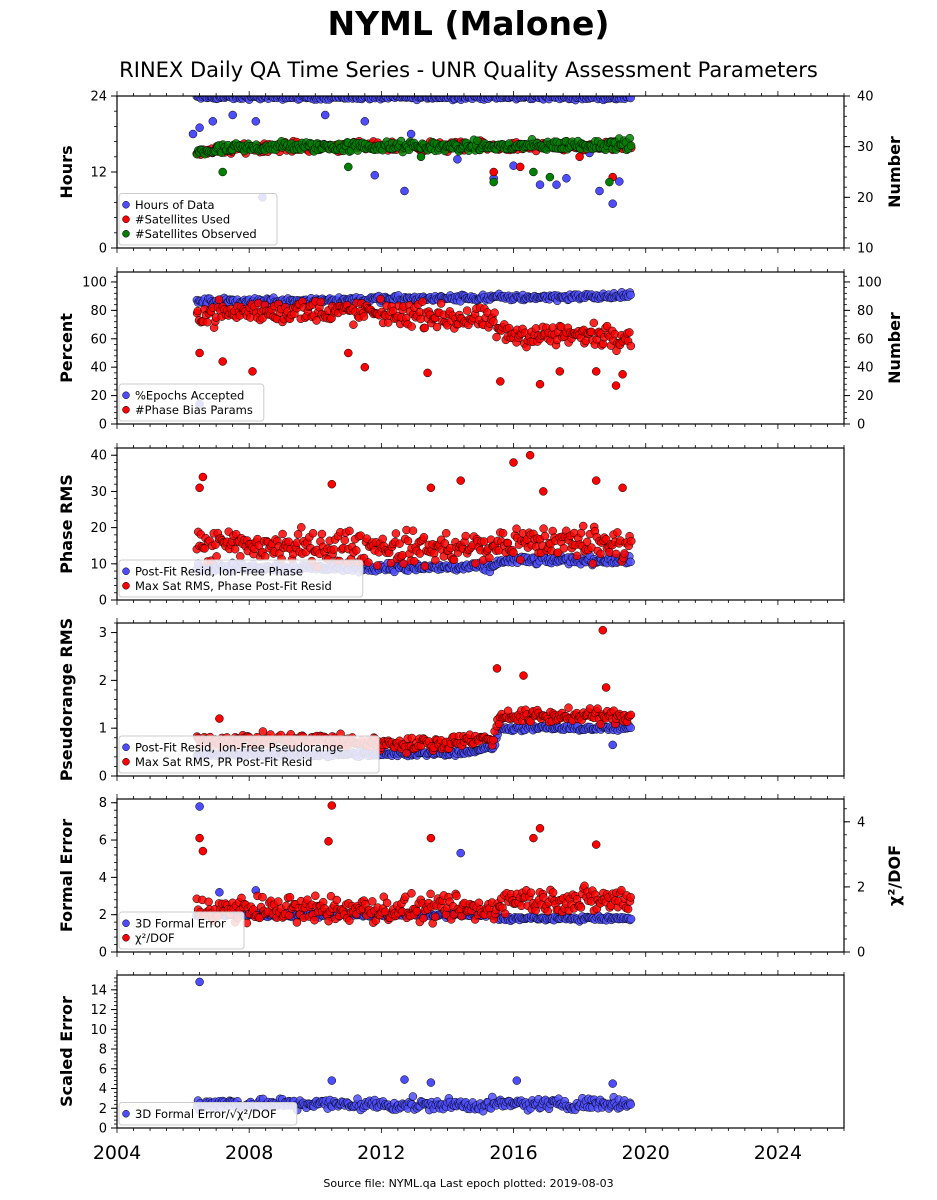 This screenshot has width=937, height=1200. Describe the element at coordinates (66, 524) in the screenshot. I see `y-axis-label: Phase RMS` at that location.